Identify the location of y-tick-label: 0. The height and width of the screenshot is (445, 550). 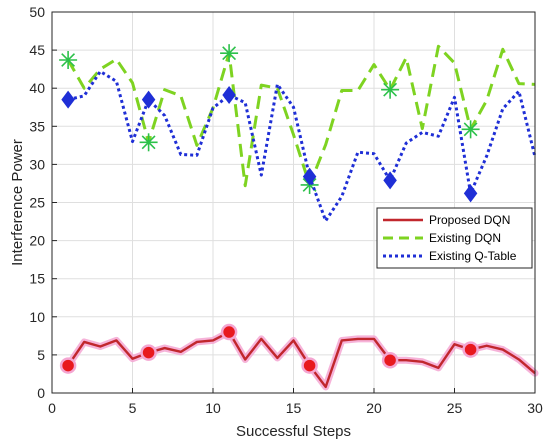
(41, 393).